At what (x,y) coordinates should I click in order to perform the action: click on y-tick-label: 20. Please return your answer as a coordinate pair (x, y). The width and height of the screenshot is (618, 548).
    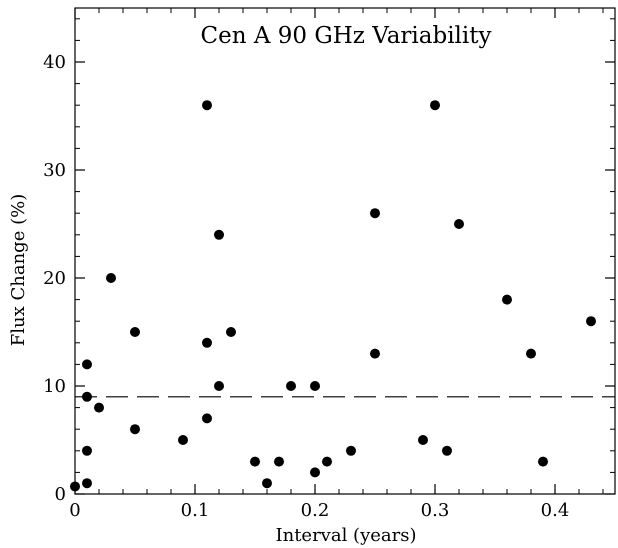
    Looking at the image, I should click on (54, 278).